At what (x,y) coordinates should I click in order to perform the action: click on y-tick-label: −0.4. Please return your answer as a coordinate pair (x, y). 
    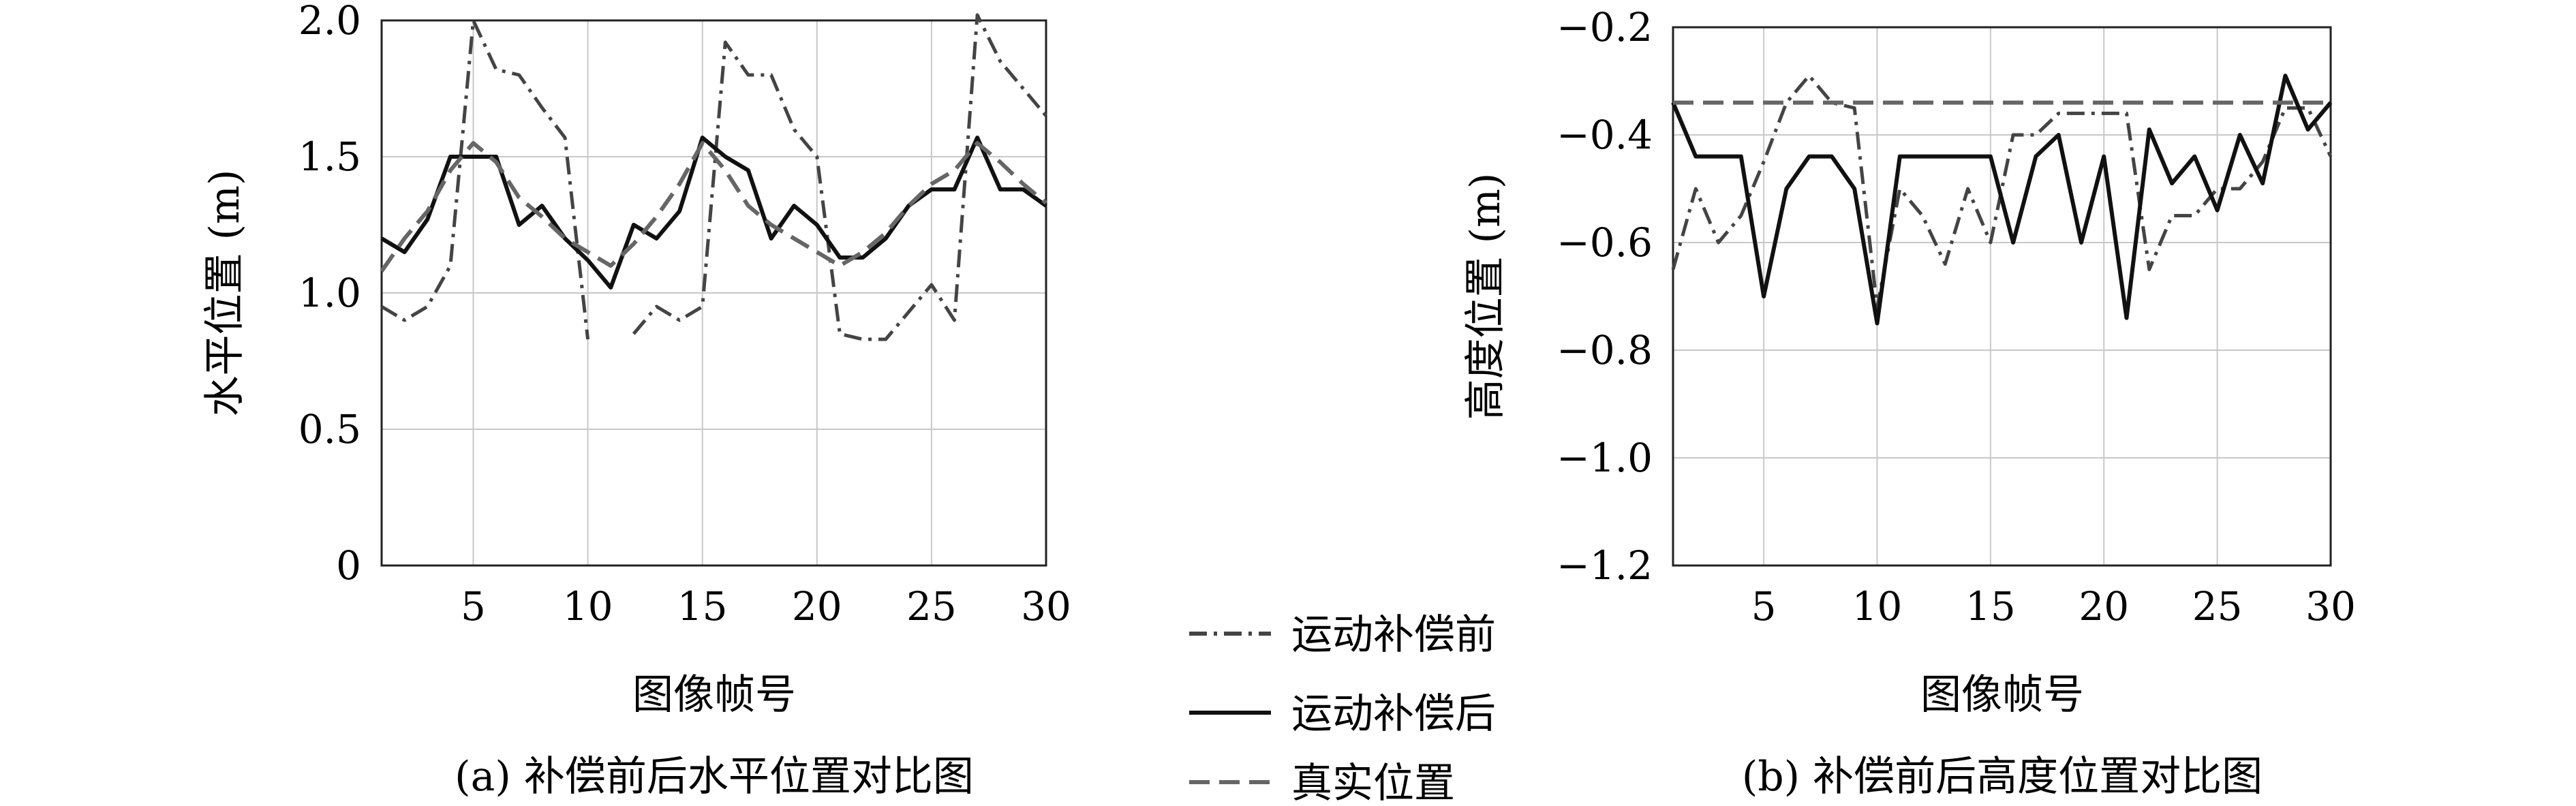
    Looking at the image, I should click on (1605, 135).